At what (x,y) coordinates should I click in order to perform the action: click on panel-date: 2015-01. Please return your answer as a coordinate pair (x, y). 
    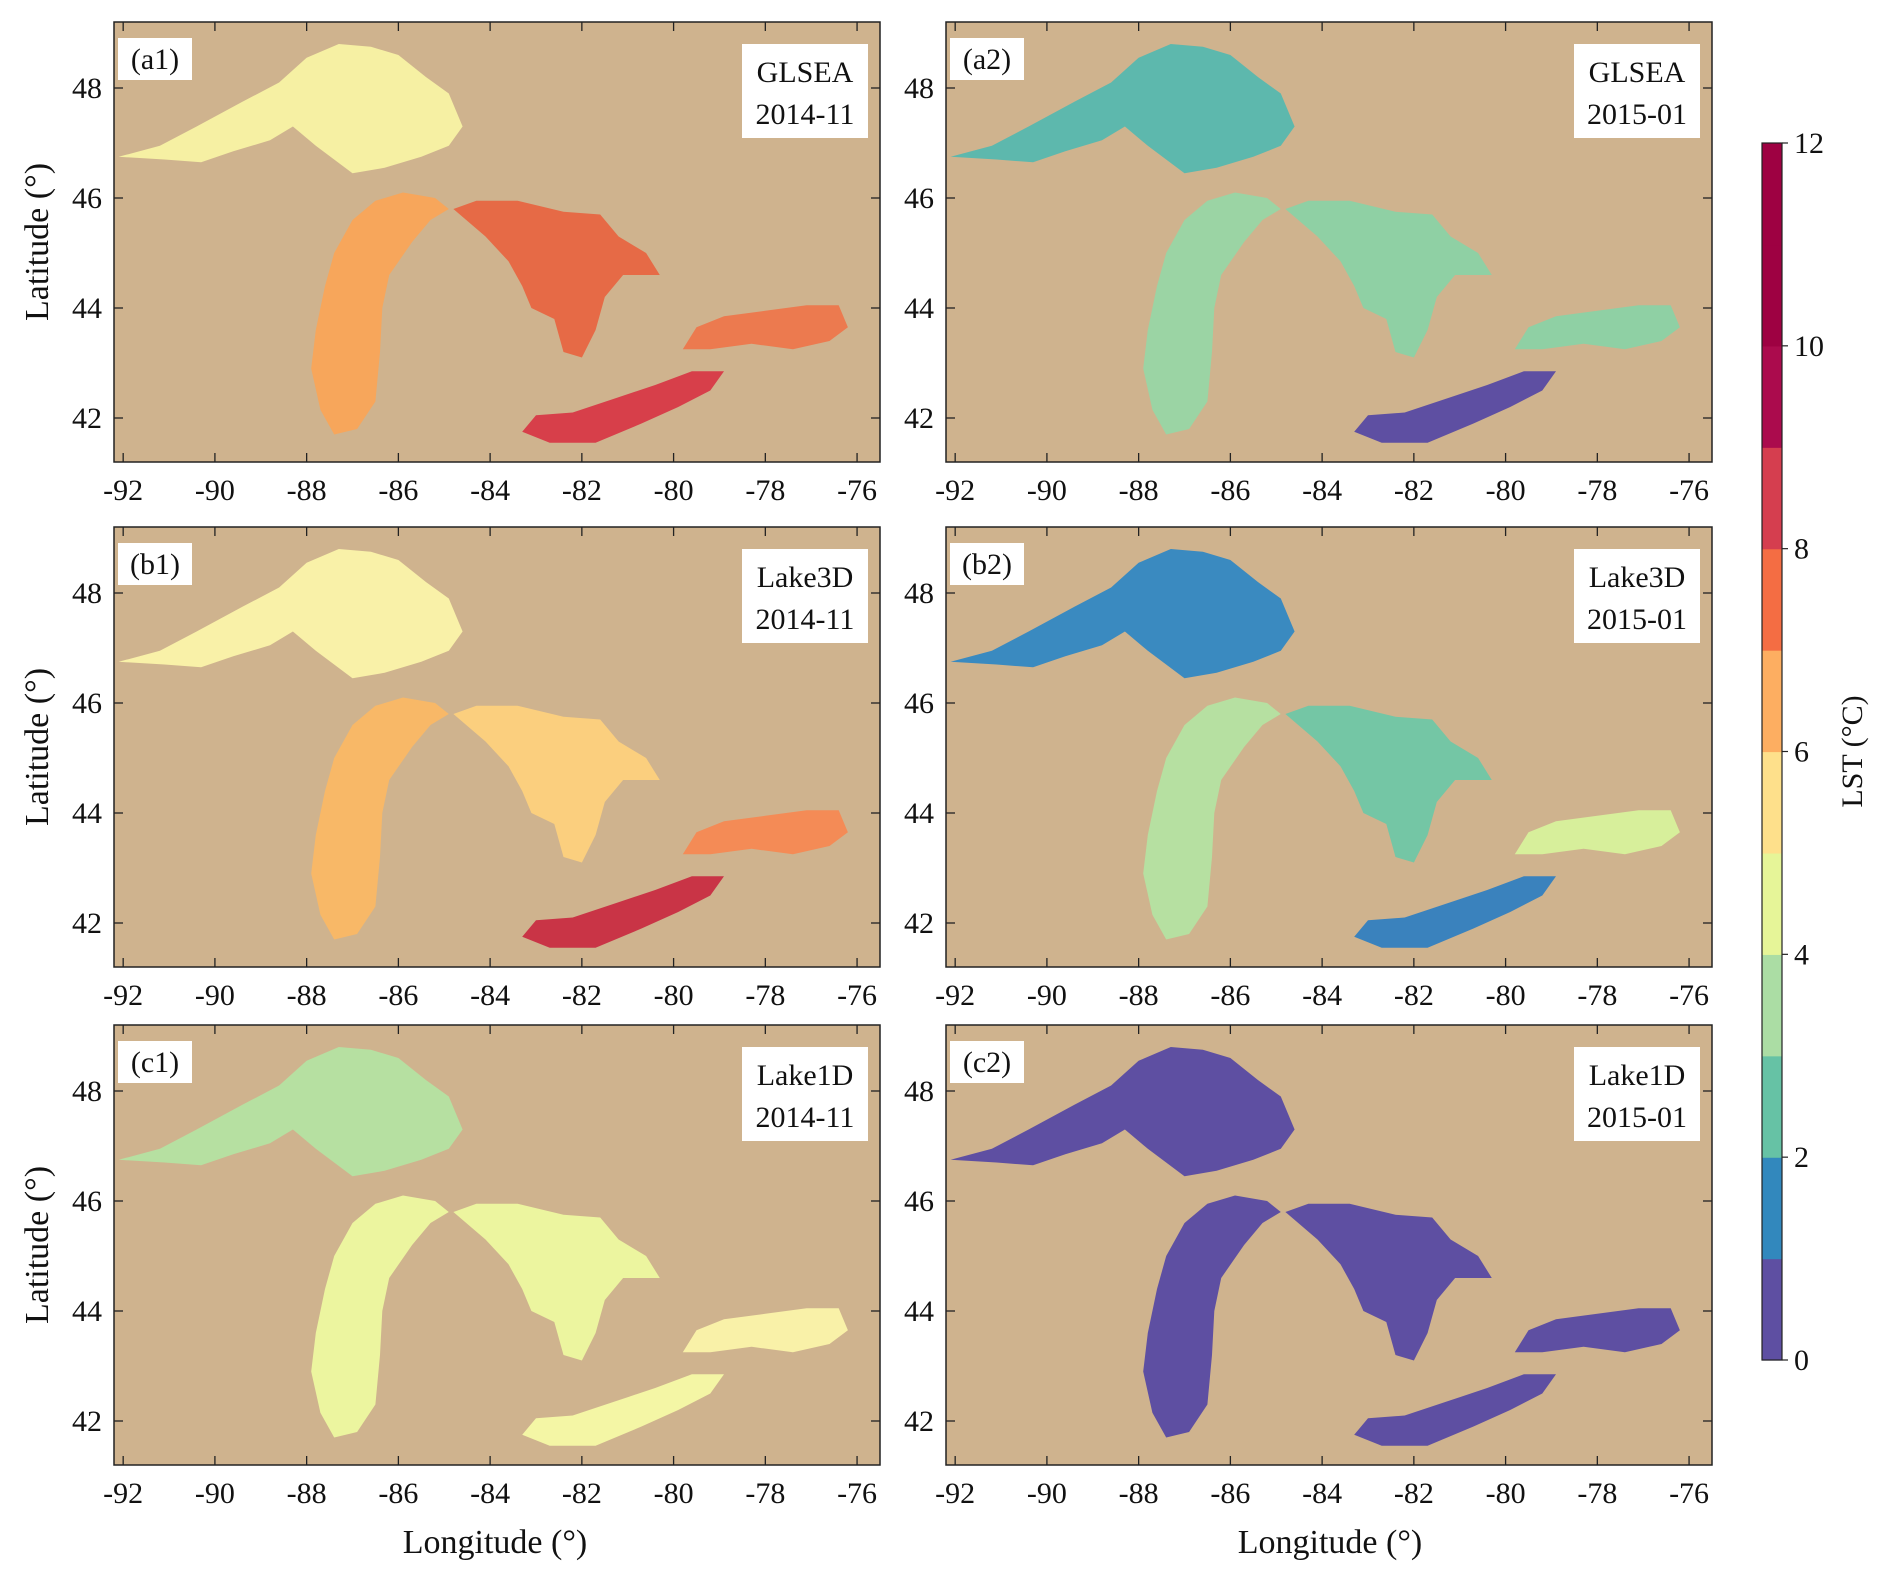
    Looking at the image, I should click on (1637, 1117).